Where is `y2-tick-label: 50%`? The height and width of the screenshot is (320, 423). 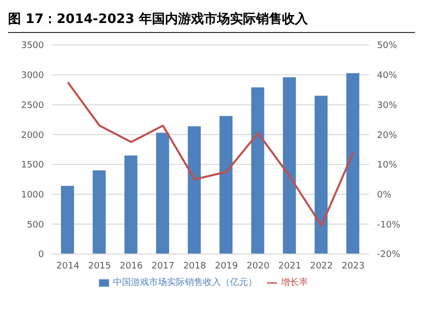
y2-tick-label: 50% is located at coordinates (387, 46).